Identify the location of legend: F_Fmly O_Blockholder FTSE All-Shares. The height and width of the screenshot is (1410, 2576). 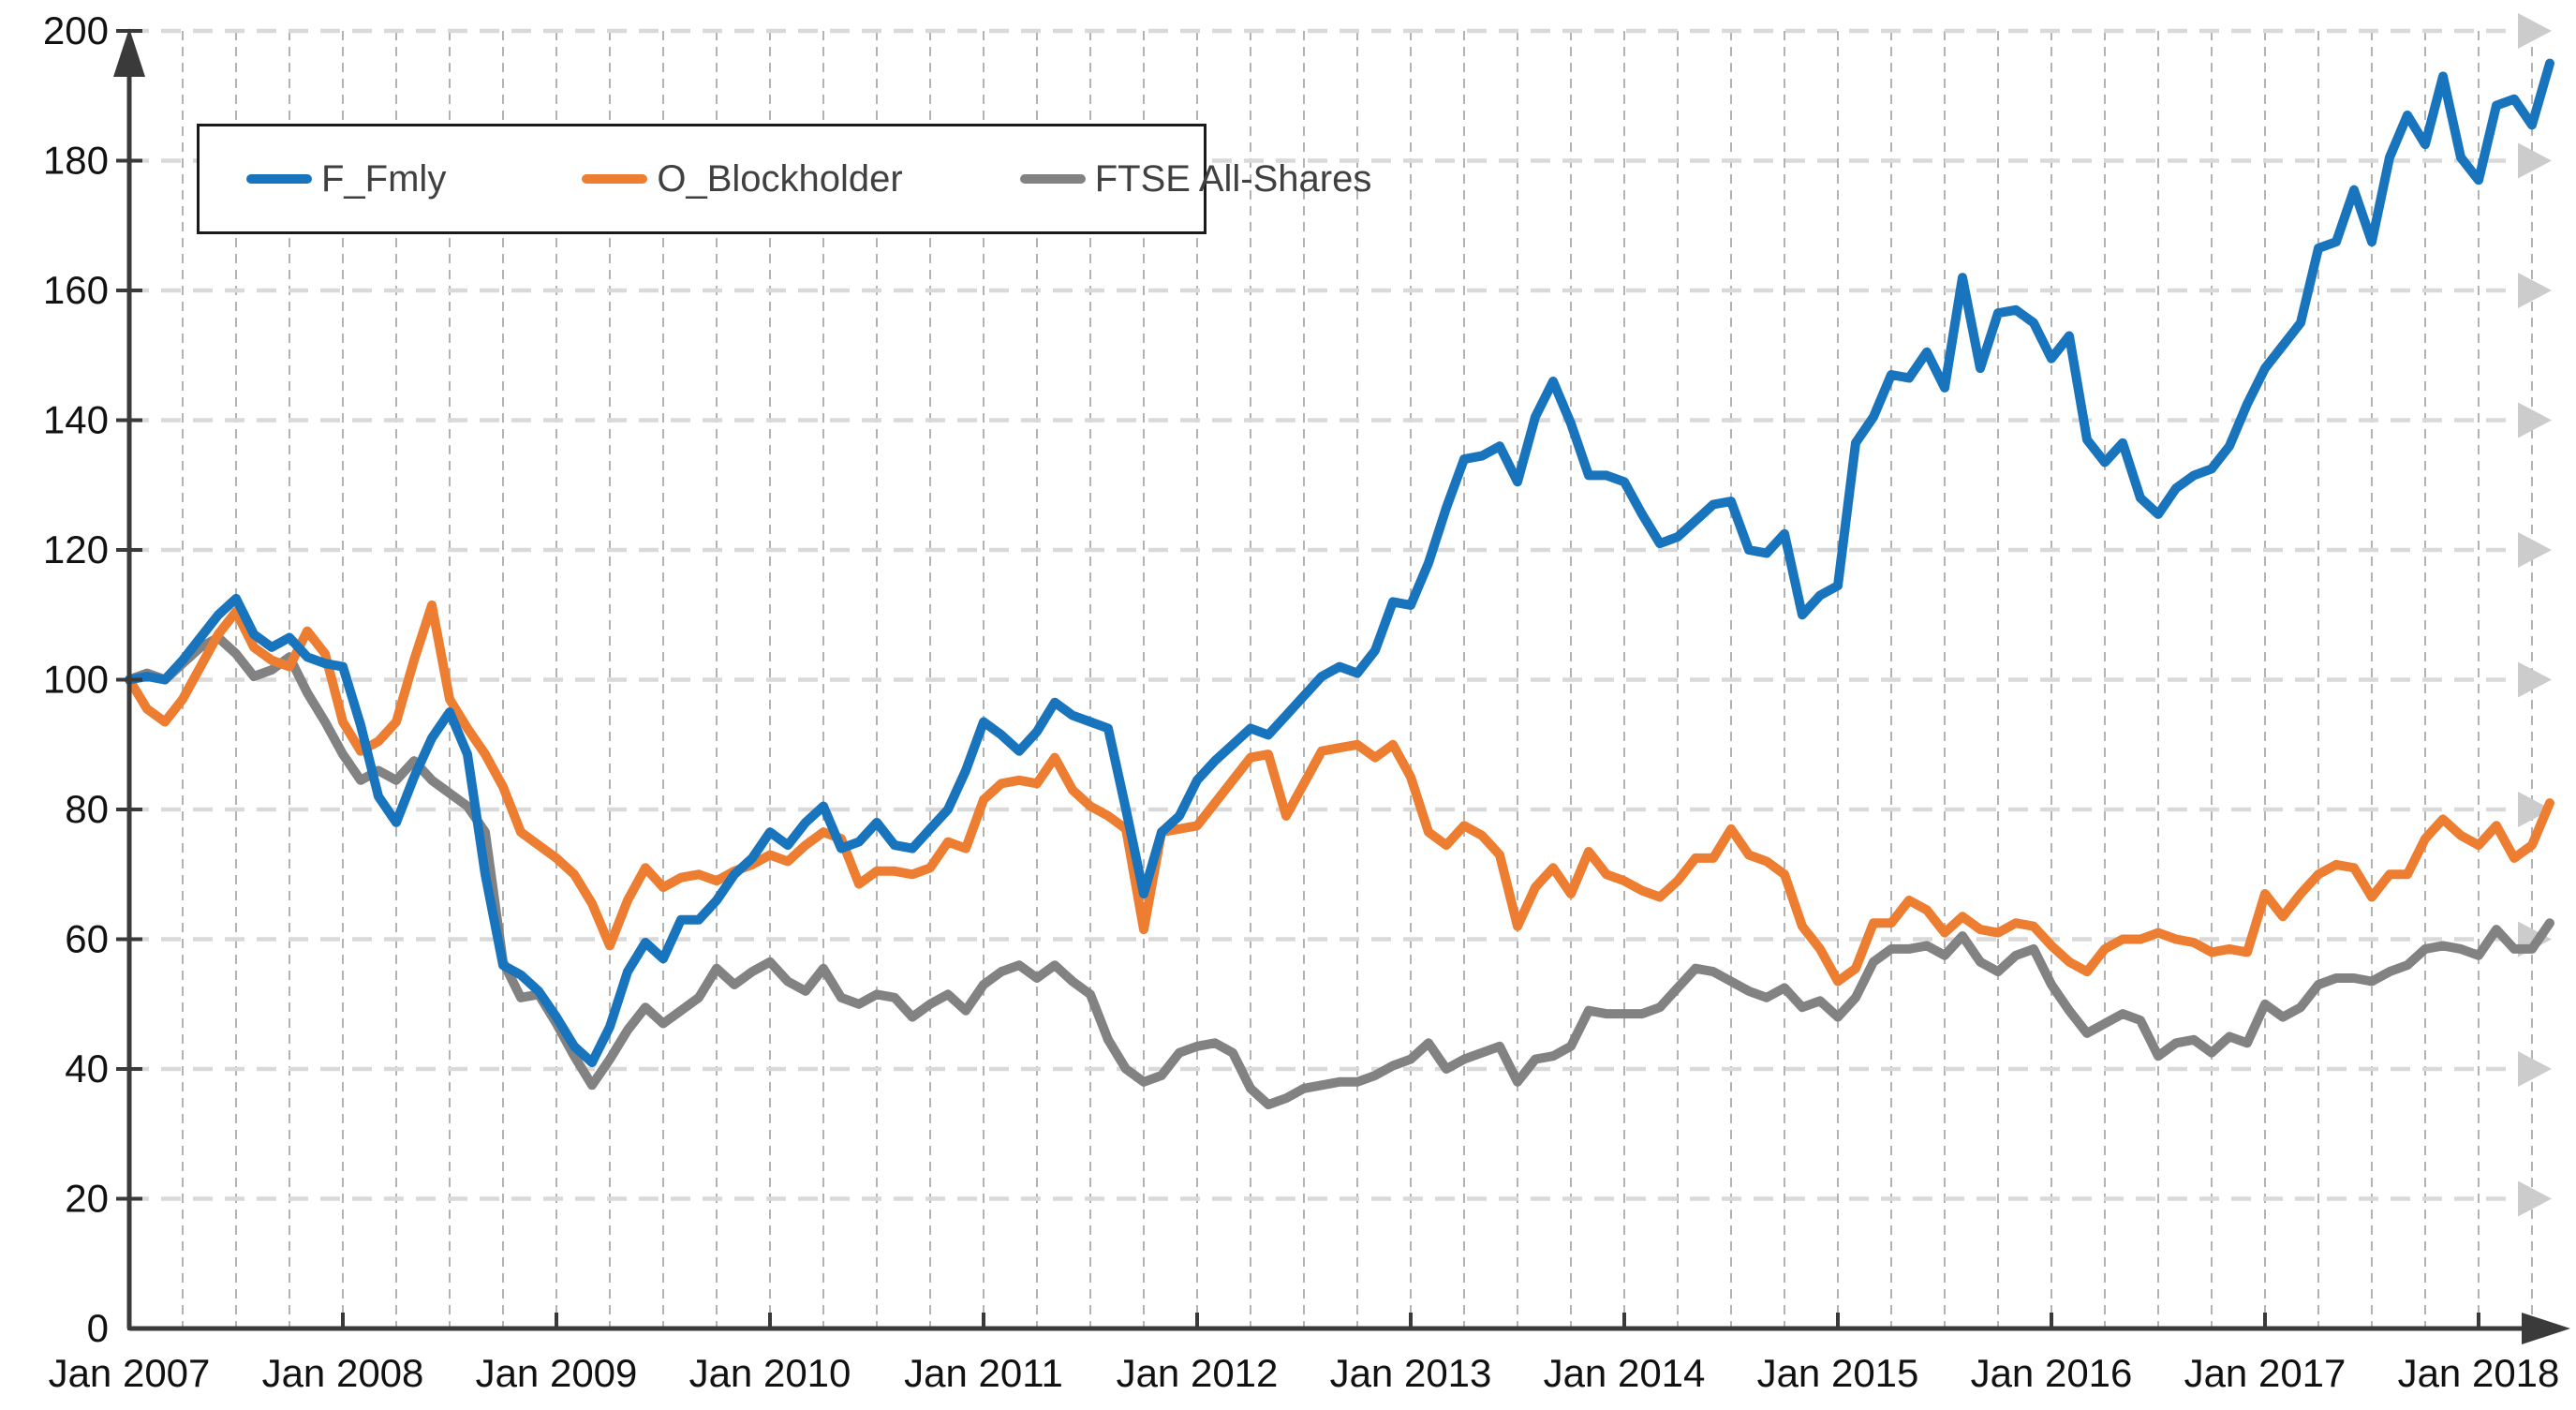
(784, 179).